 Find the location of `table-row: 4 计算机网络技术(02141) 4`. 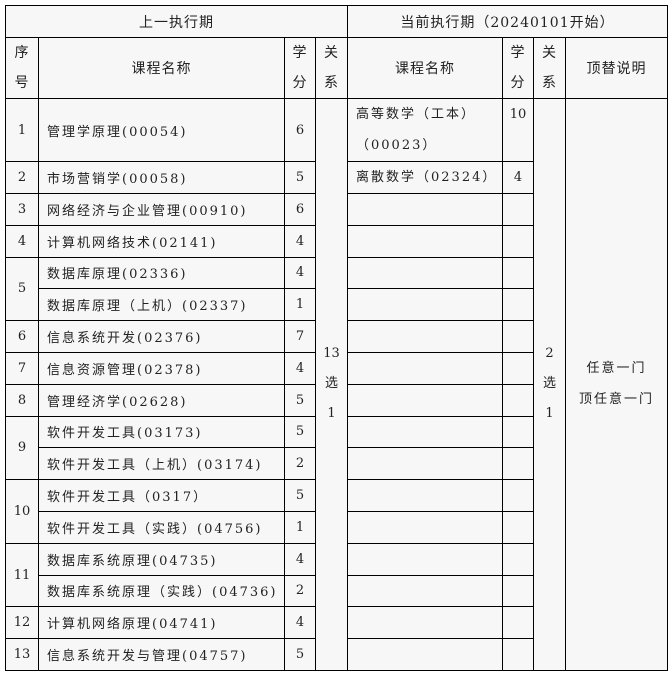

table-row: 4 计算机网络技术(02141) 4 is located at coordinates (336, 241).